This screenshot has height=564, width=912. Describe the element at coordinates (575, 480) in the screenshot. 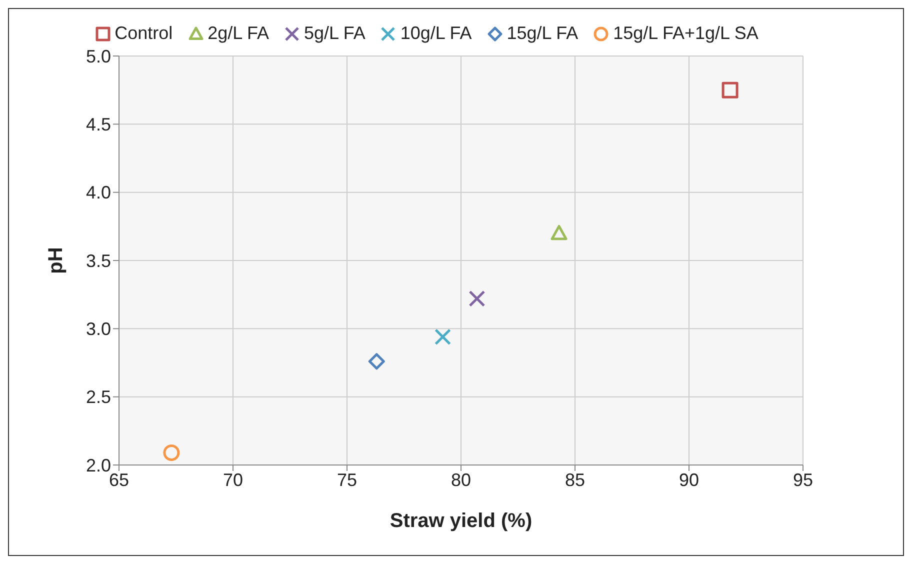

I see `x-tick-label: 85` at that location.